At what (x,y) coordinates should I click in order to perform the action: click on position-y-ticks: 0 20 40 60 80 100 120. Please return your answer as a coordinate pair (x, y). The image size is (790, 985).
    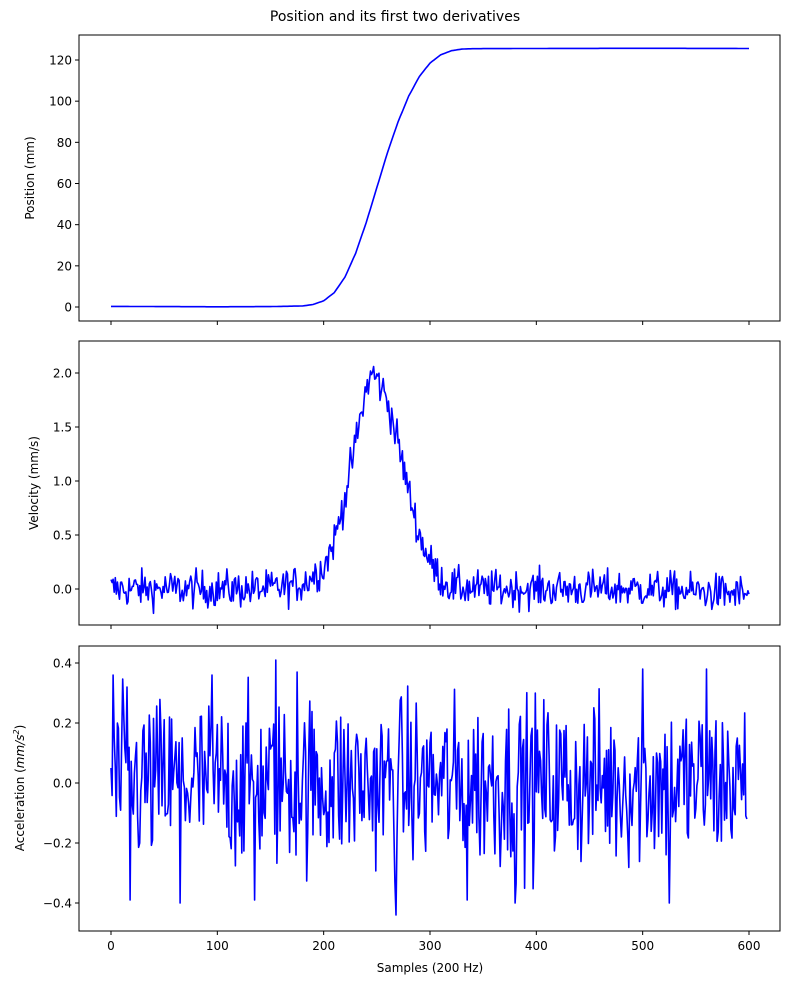
    Looking at the image, I should click on (64, 184).